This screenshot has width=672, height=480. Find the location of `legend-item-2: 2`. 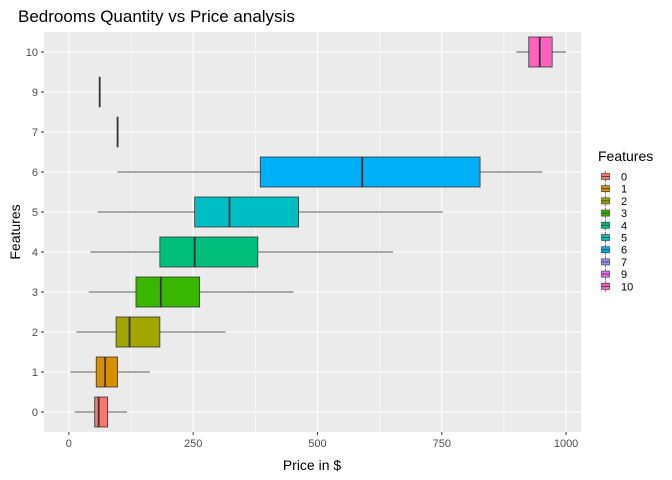

legend-item-2: 2 is located at coordinates (613, 201).